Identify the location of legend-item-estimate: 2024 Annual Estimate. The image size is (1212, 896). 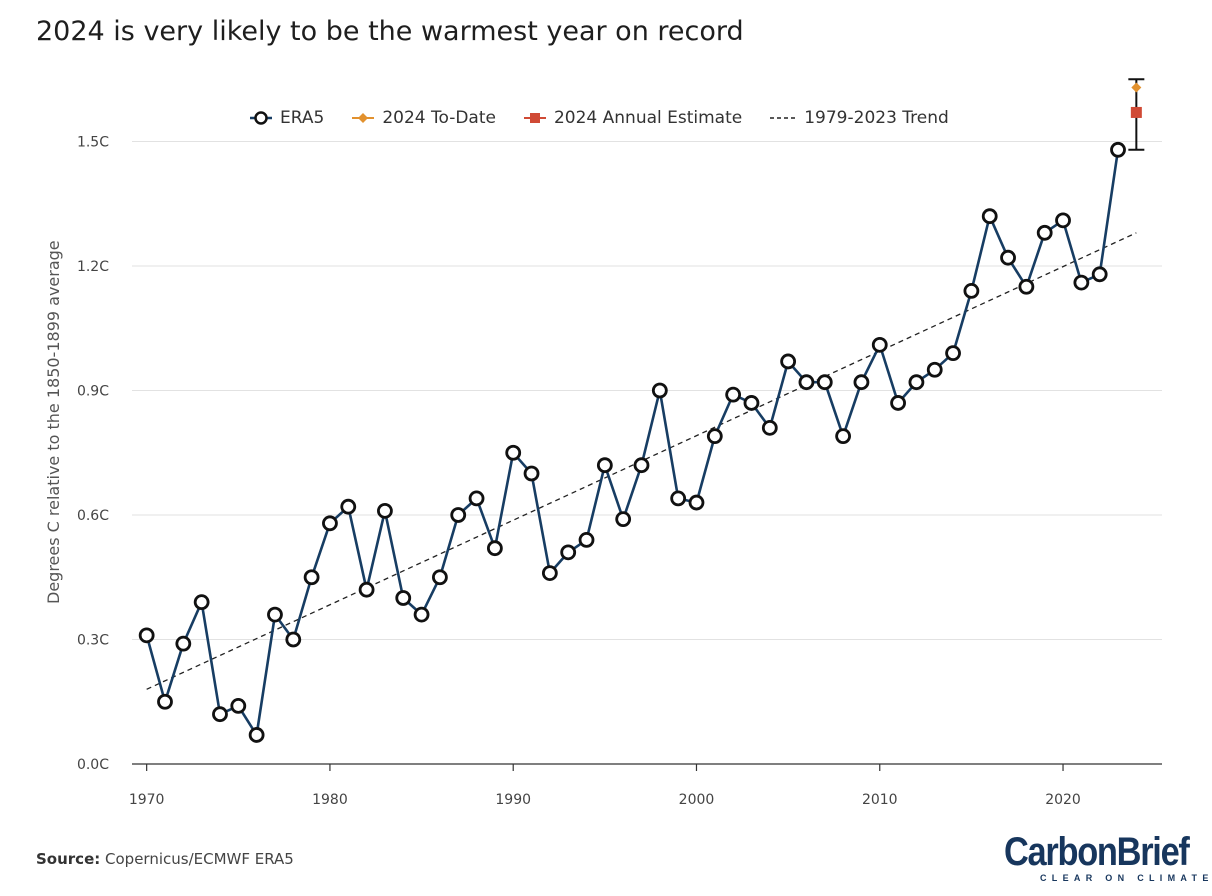
(633, 118).